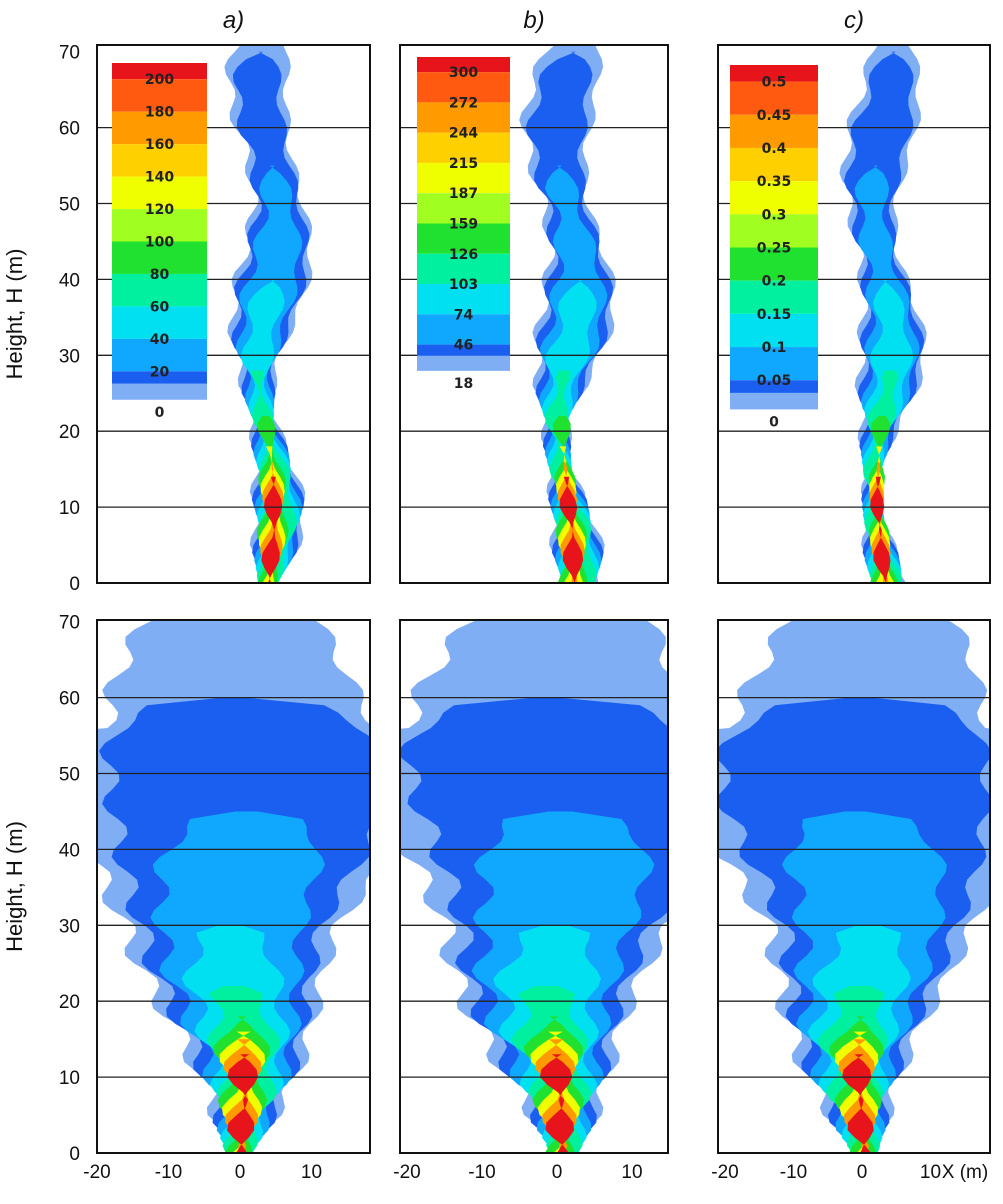 The image size is (1003, 1204). What do you see at coordinates (69, 356) in the screenshot?
I see `y-tick-label: 30` at bounding box center [69, 356].